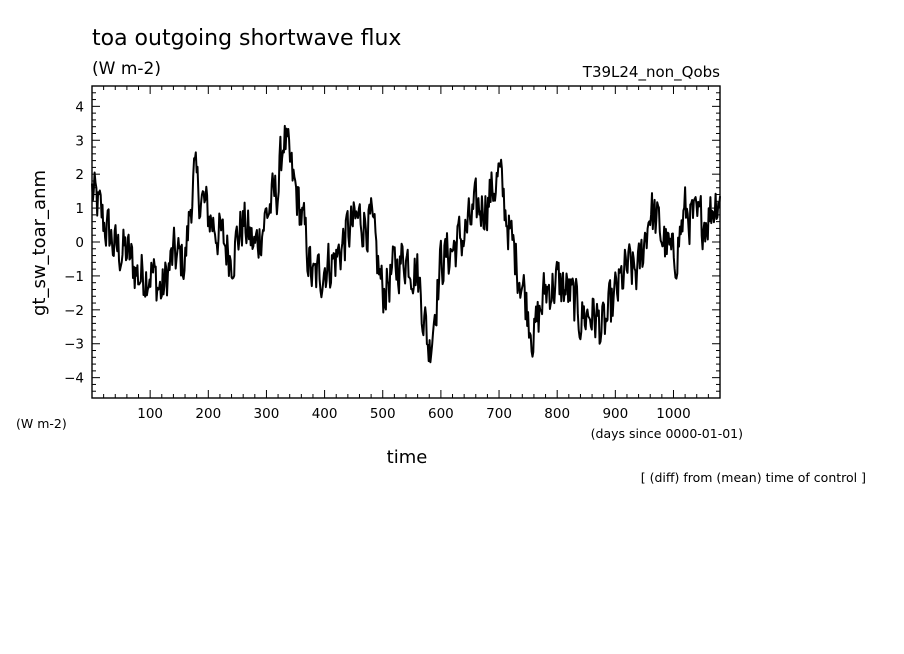 The height and width of the screenshot is (654, 904). Describe the element at coordinates (41, 423) in the screenshot. I see `y-units-label: (W m-2)` at that location.